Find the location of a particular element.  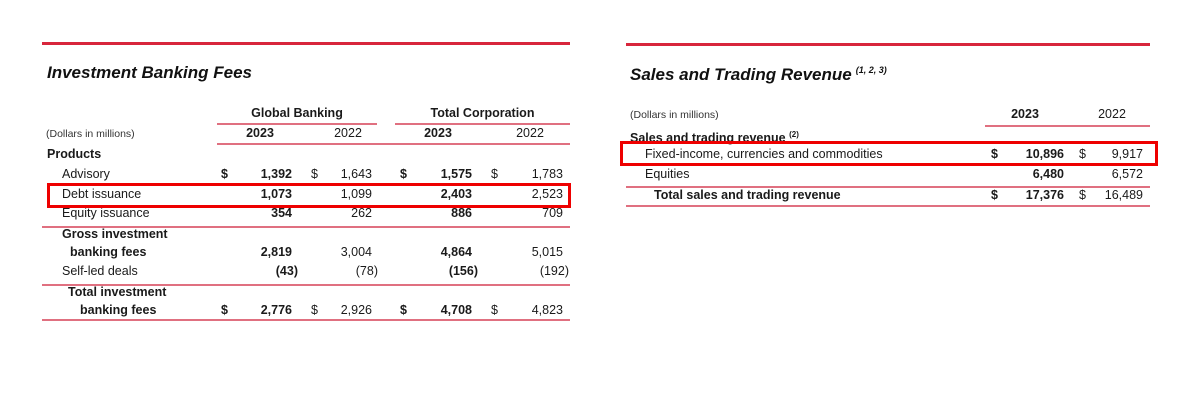

row-label: Self-led deals is located at coordinates (100, 271).